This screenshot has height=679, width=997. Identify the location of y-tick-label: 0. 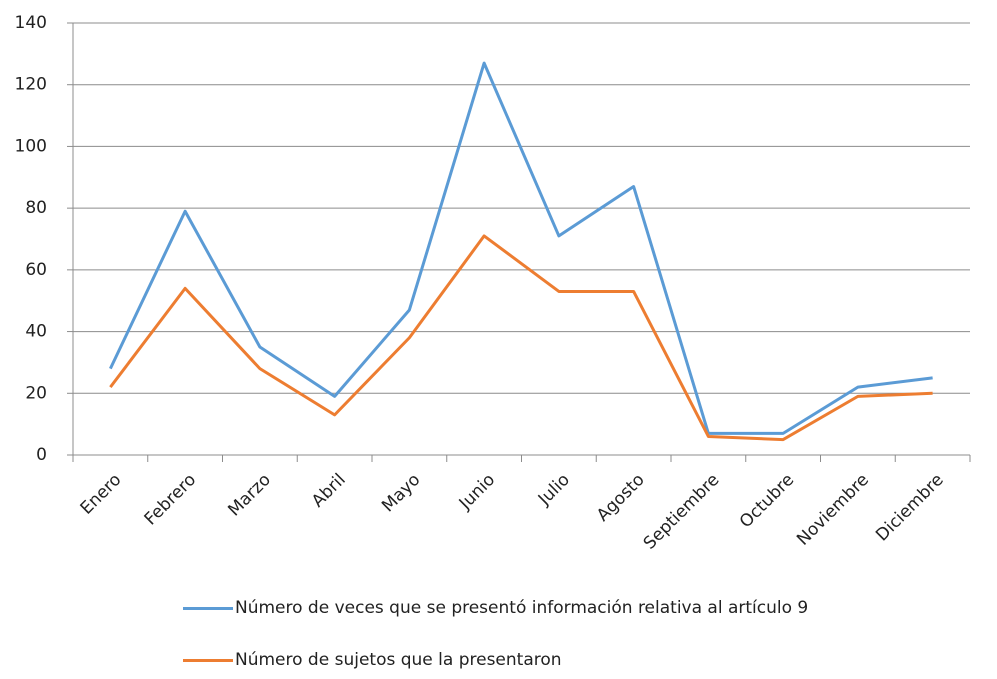
(41, 455).